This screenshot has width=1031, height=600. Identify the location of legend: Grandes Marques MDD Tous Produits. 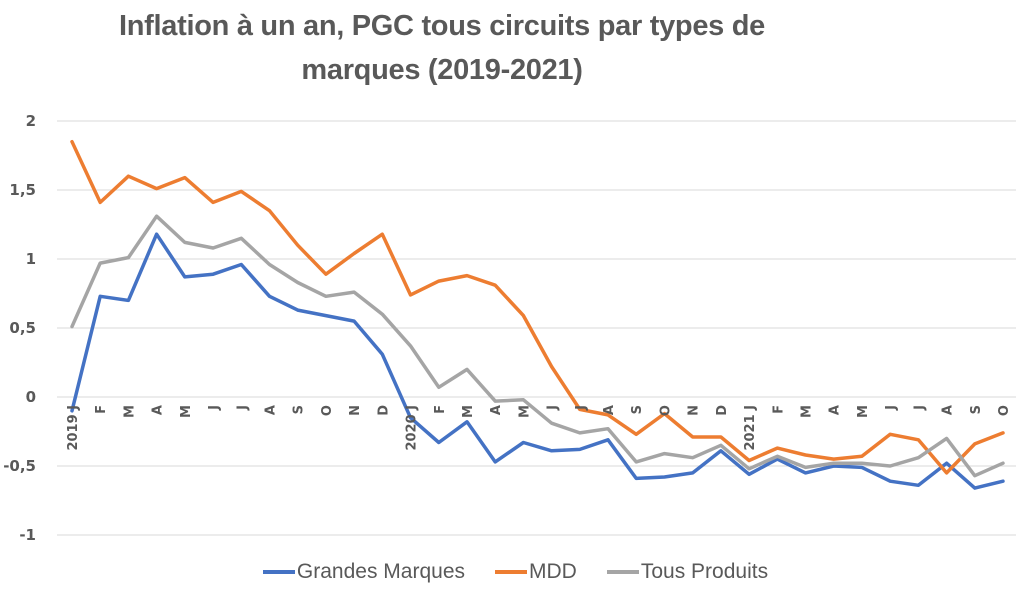
(515, 572).